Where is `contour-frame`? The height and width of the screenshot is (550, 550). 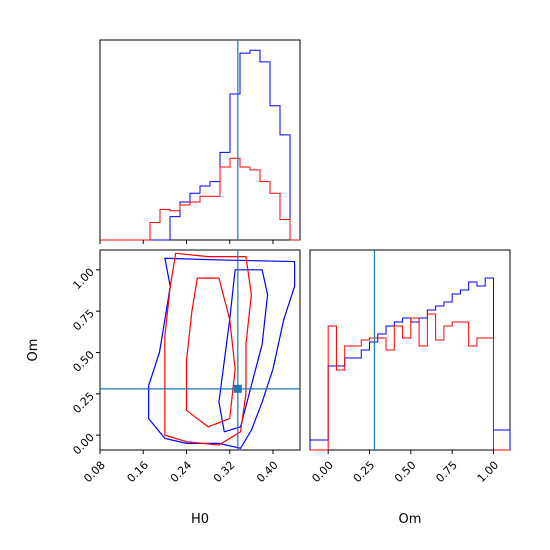 contour-frame is located at coordinates (200, 350).